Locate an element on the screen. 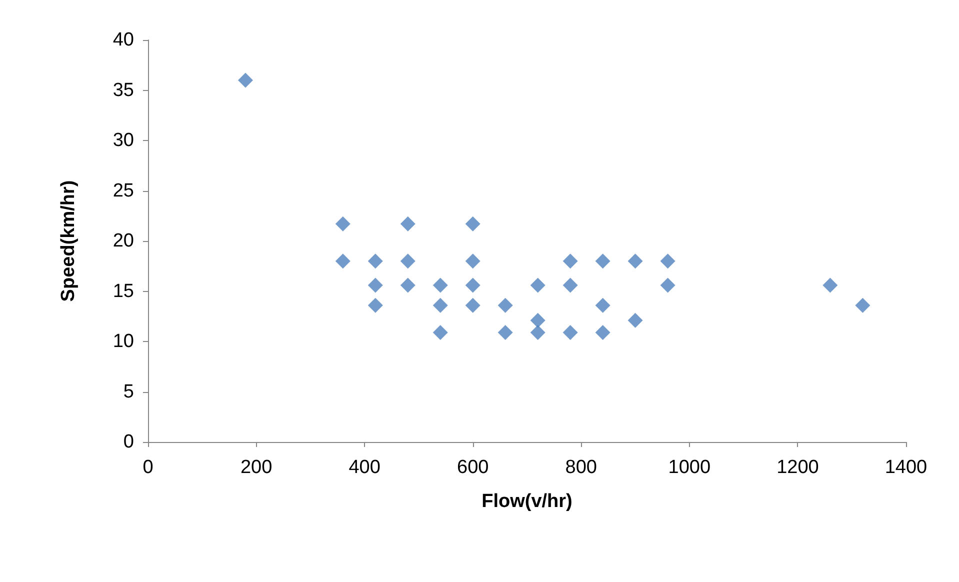  x-tick-label: 1200 is located at coordinates (797, 467).